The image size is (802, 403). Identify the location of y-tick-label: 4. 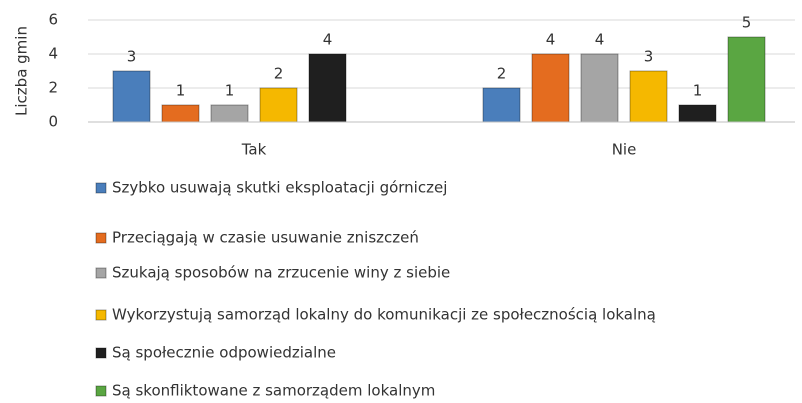
(53, 54).